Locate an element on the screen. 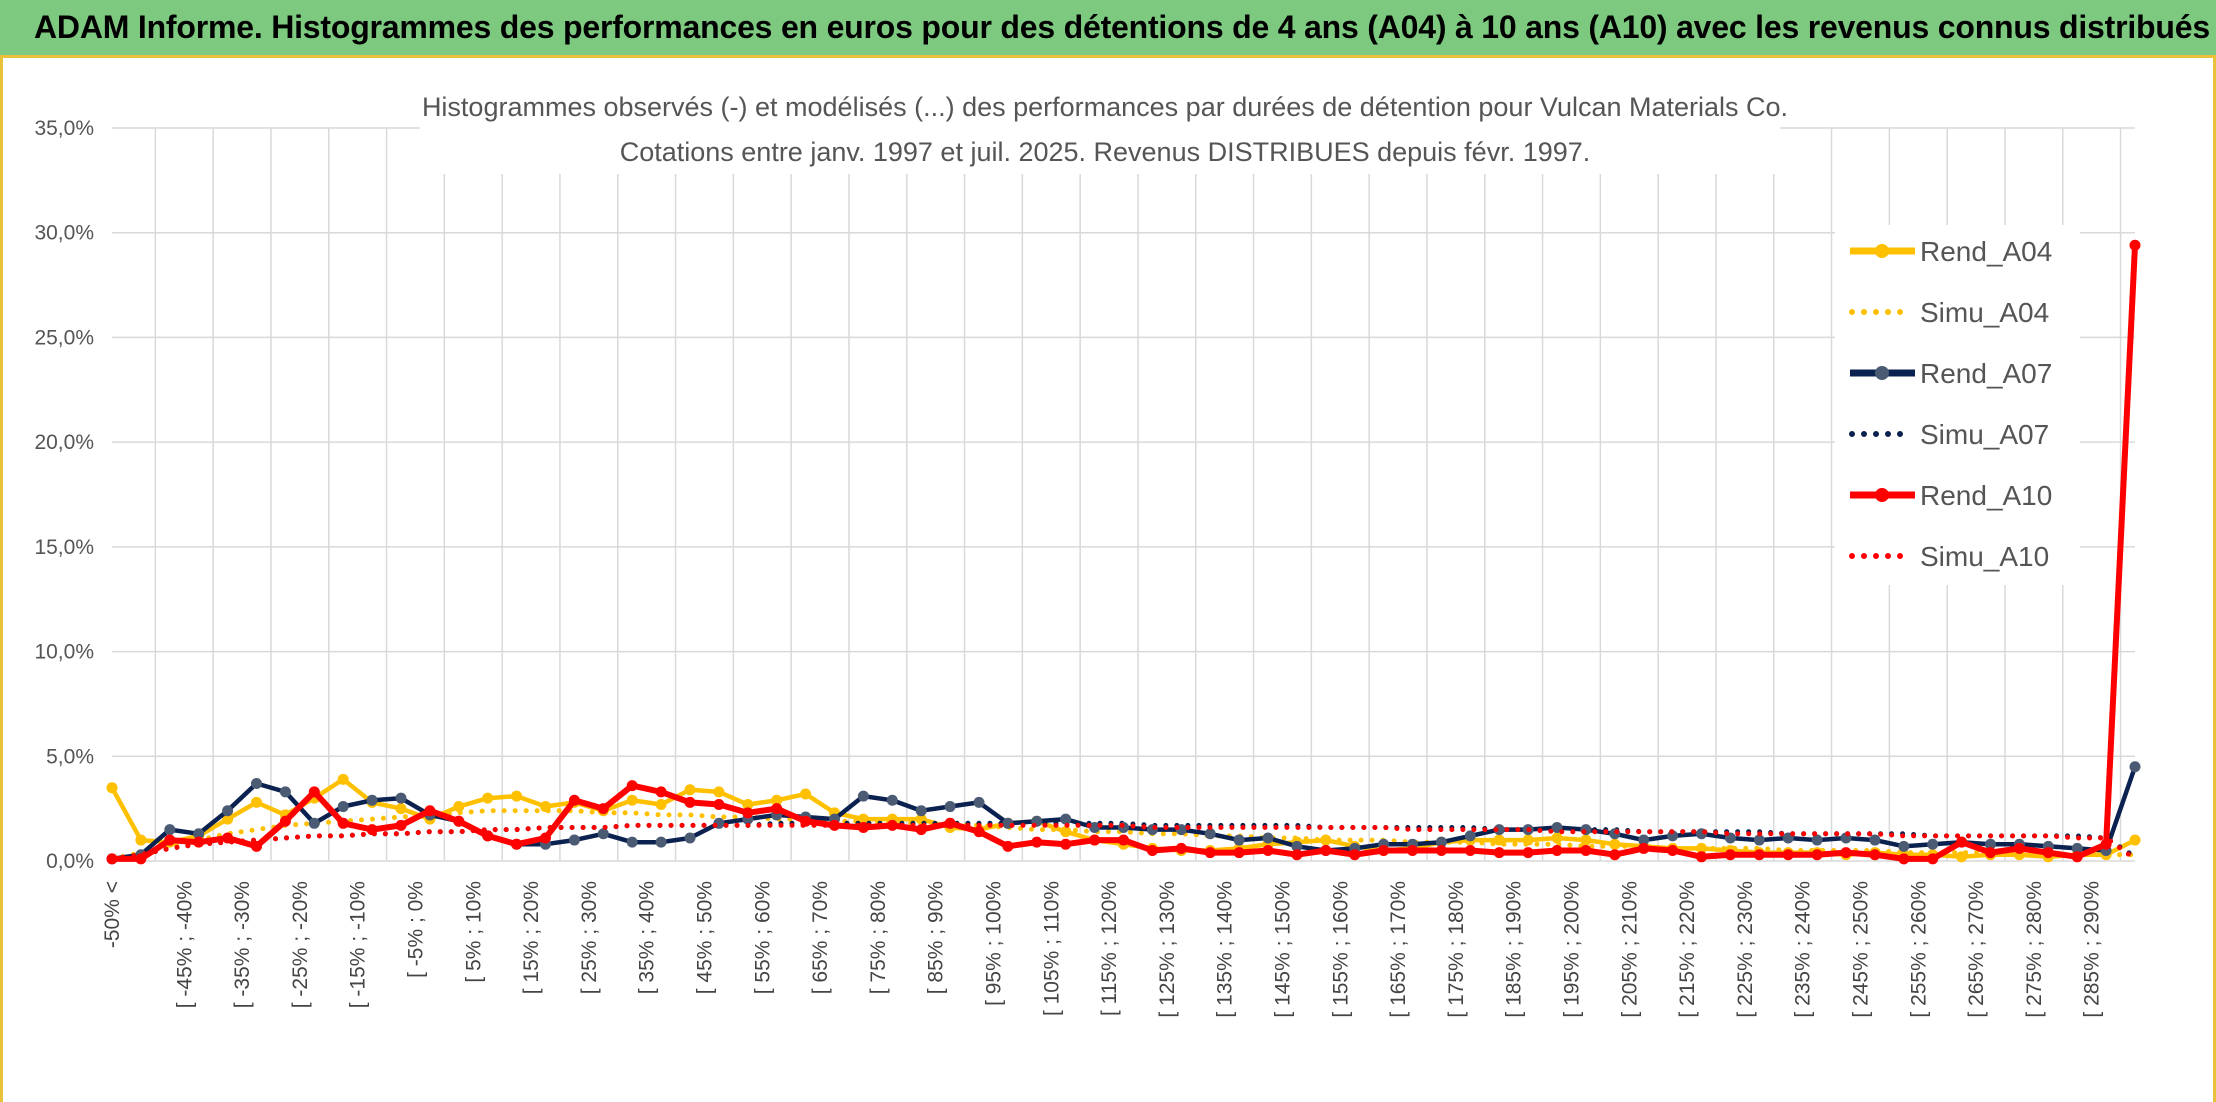 The width and height of the screenshot is (2216, 1102). x-tick-label: [ 205% ; 210% is located at coordinates (1629, 949).